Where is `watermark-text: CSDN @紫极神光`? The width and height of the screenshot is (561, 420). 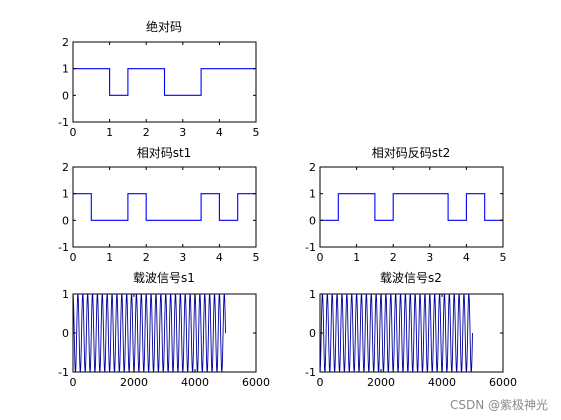
watermark-text: CSDN @紫极神光 is located at coordinates (499, 405).